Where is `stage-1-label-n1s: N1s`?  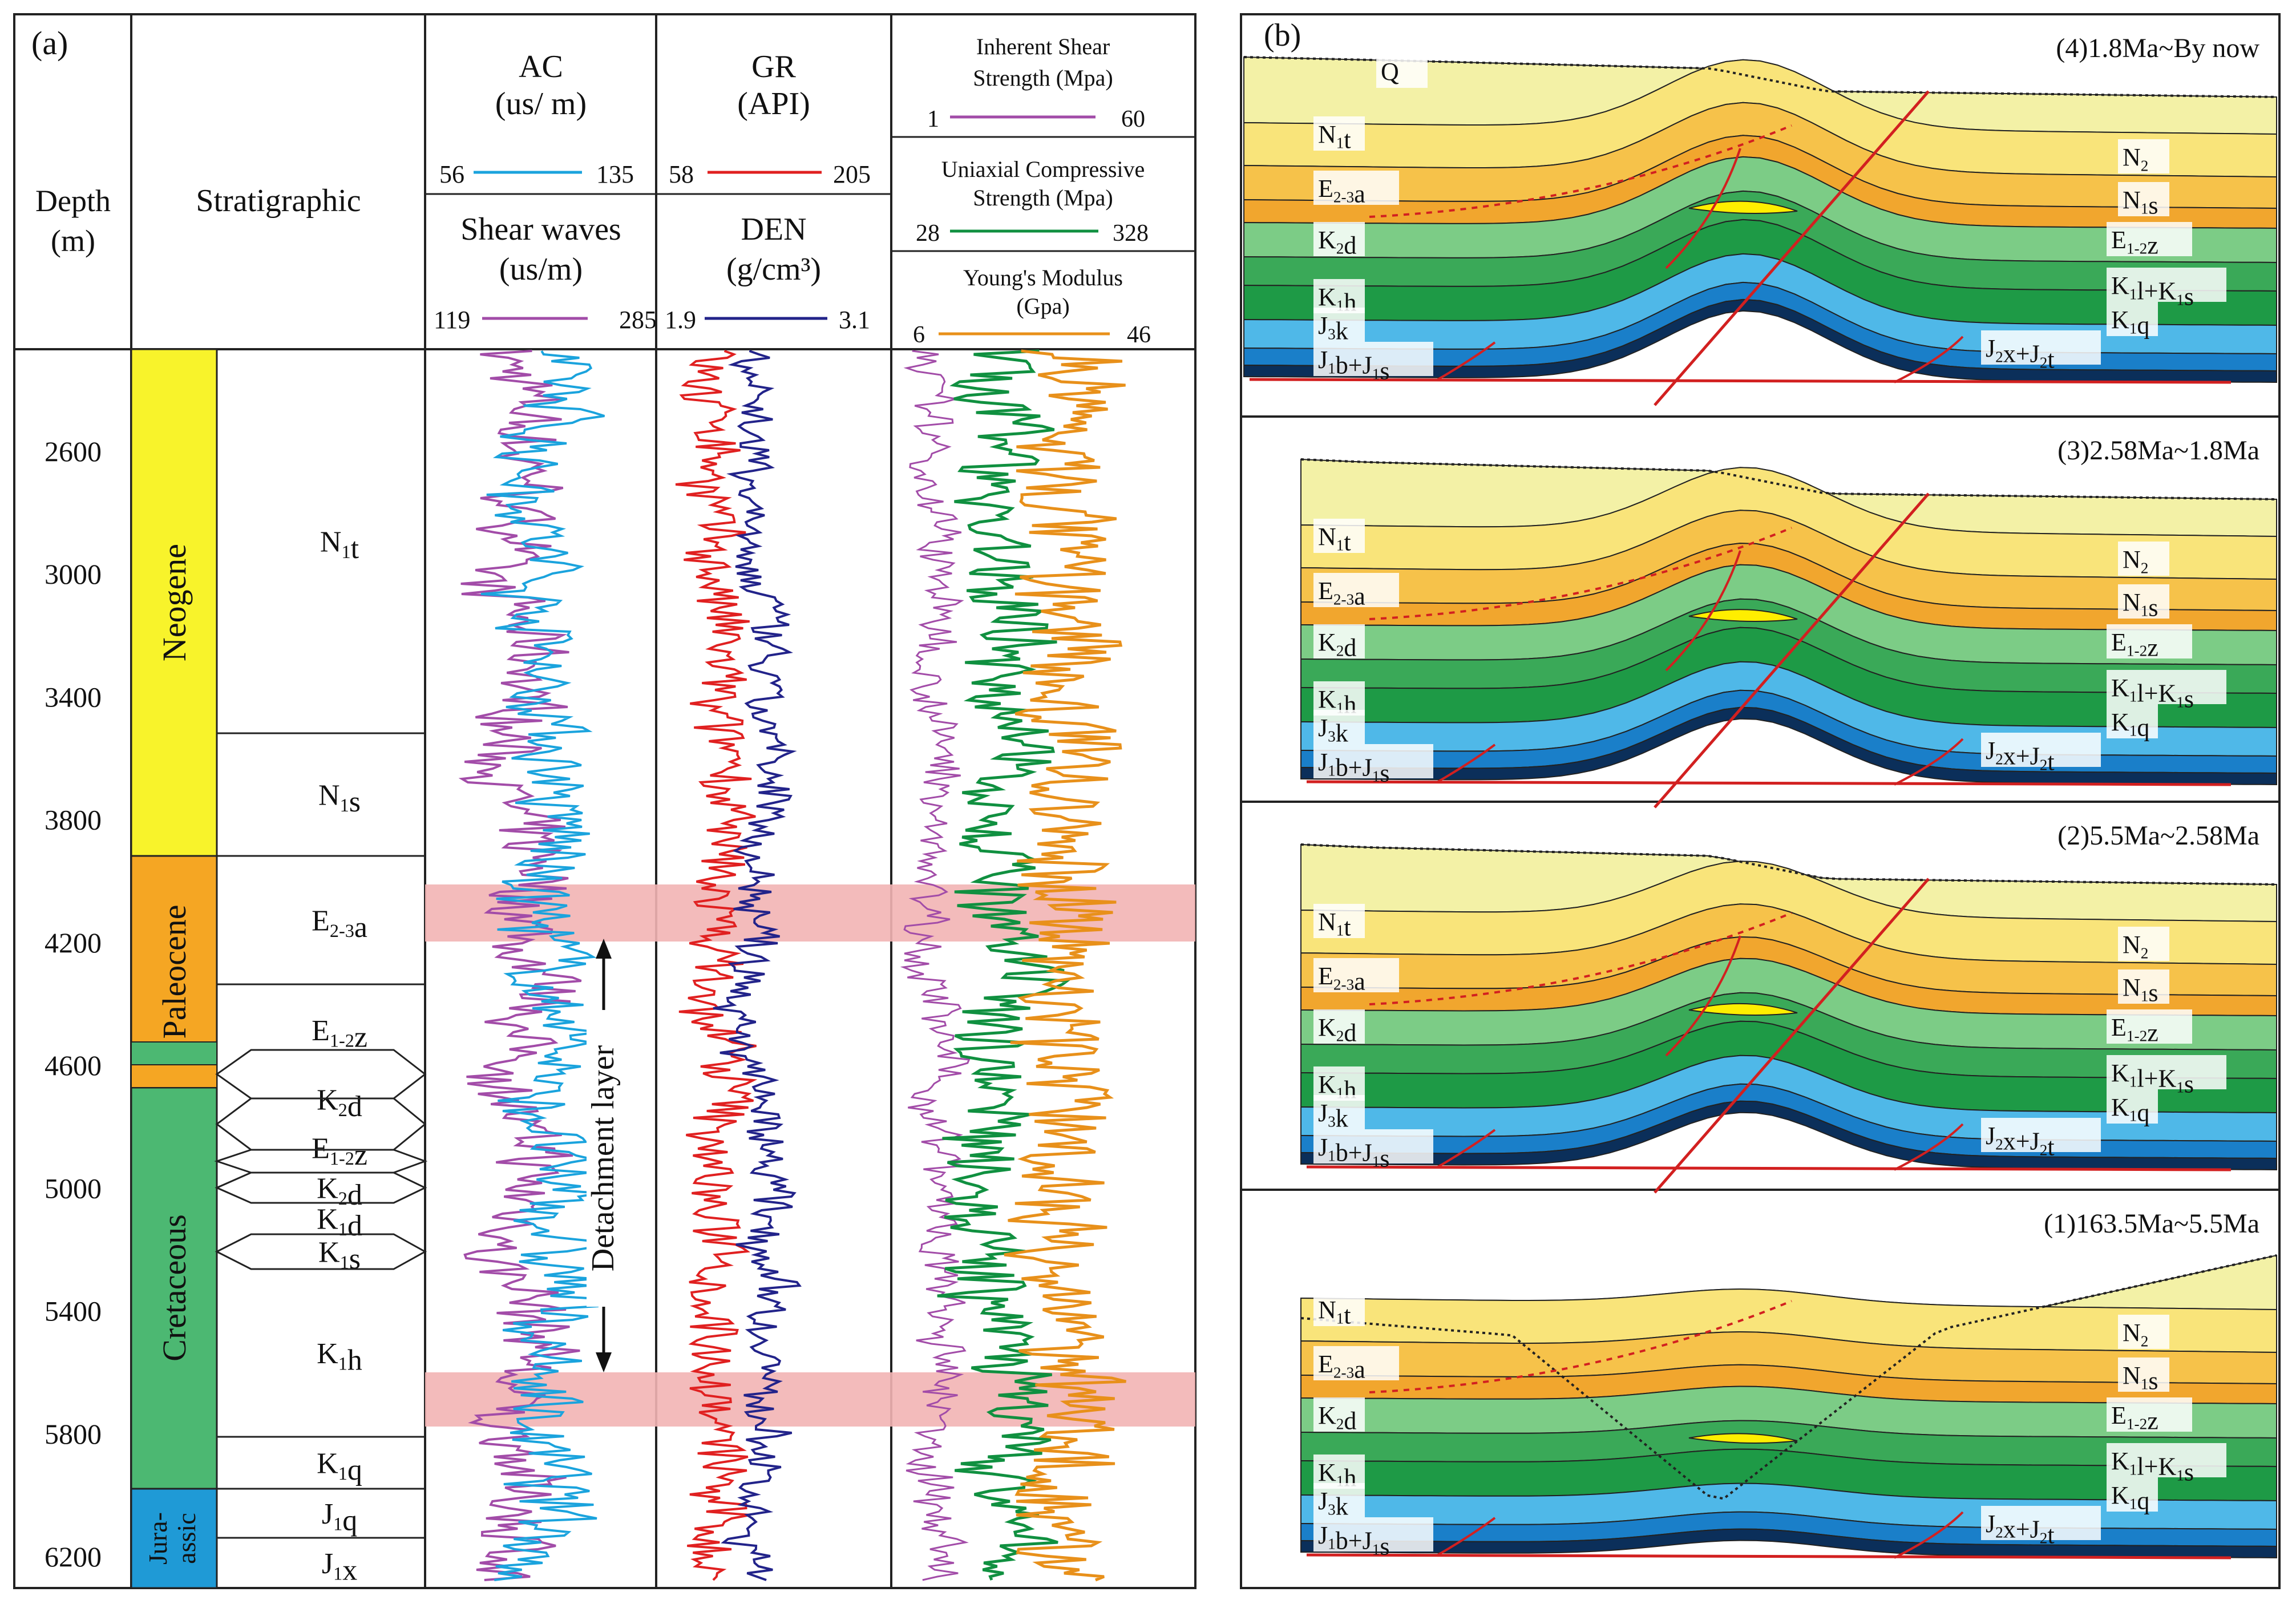 stage-1-label-n1s: N1s is located at coordinates (2140, 605).